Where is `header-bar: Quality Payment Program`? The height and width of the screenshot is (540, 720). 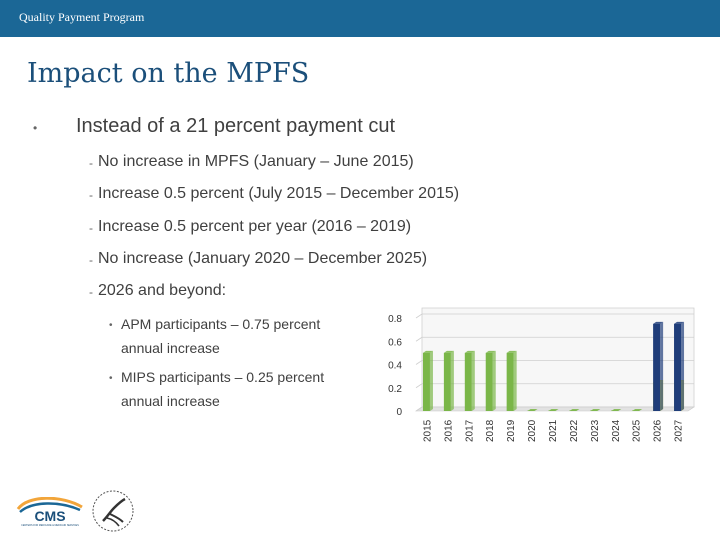 header-bar: Quality Payment Program is located at coordinates (360, 18).